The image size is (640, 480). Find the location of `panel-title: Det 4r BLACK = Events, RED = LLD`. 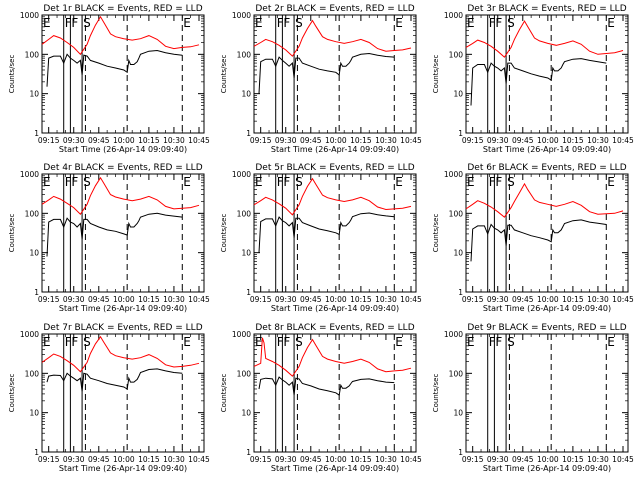

panel-title: Det 4r BLACK = Events, RED = LLD is located at coordinates (122, 168).